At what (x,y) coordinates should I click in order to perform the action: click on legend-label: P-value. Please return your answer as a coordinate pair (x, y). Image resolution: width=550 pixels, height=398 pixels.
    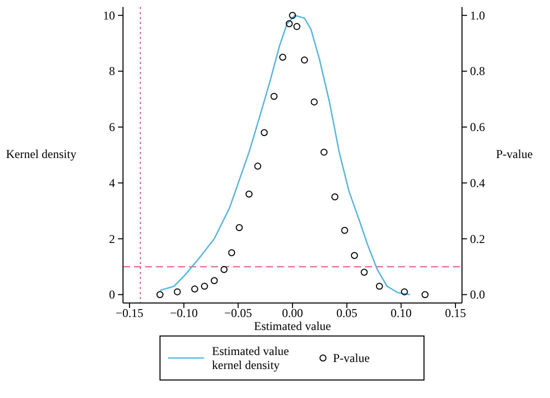
    Looking at the image, I should click on (351, 358).